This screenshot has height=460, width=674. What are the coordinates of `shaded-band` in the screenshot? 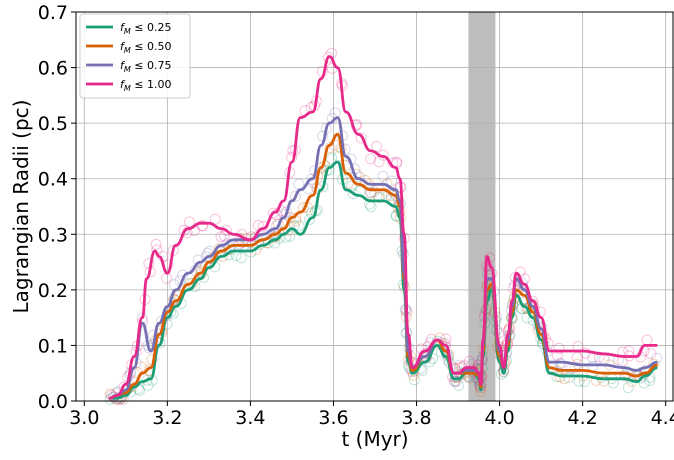 It's located at (482, 206).